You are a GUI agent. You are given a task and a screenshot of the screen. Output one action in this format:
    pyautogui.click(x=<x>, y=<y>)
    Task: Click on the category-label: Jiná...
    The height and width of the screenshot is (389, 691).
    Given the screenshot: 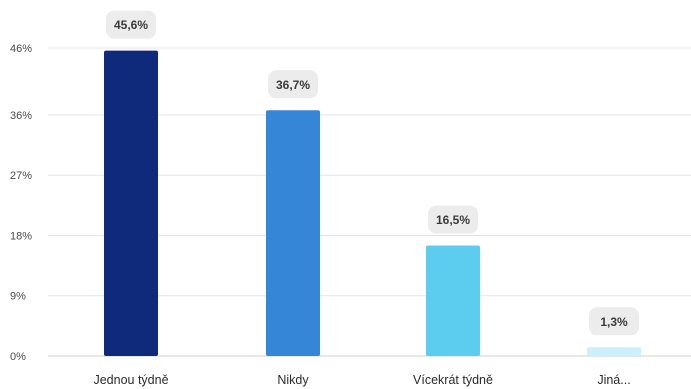 What is the action you would take?
    pyautogui.click(x=613, y=380)
    